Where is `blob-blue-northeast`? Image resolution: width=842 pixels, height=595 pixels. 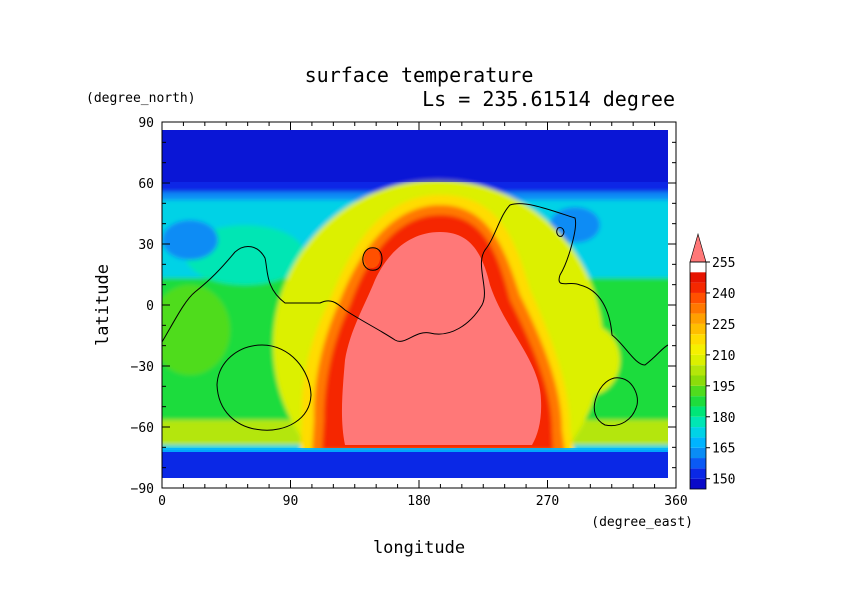 blob-blue-northeast is located at coordinates (575, 225).